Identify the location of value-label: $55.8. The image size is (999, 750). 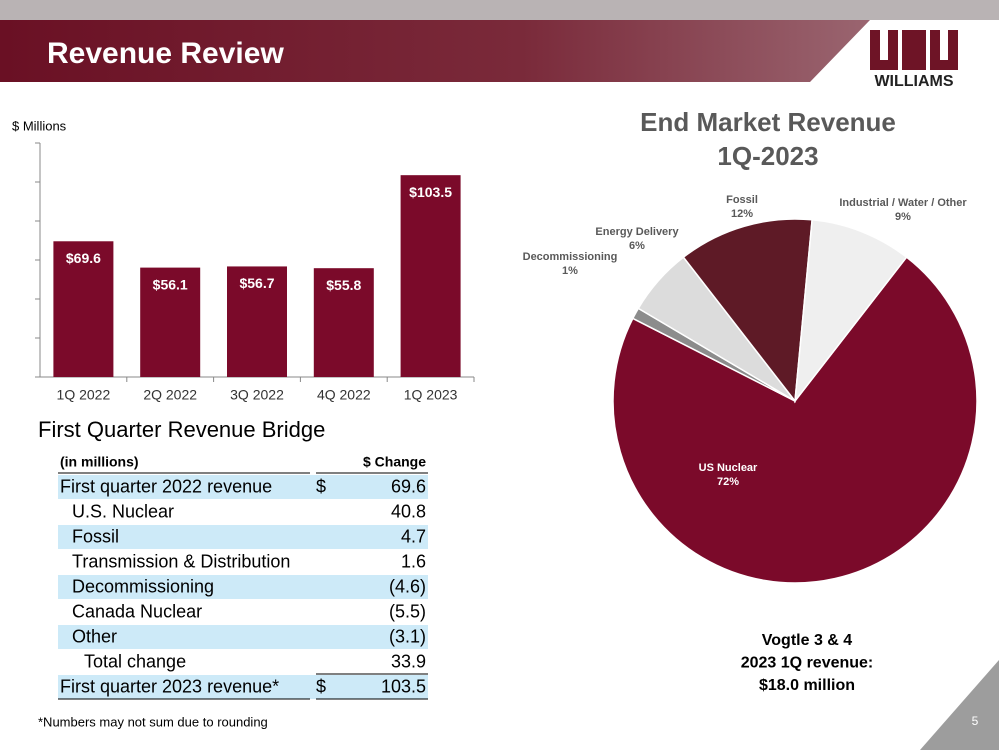
(343, 285).